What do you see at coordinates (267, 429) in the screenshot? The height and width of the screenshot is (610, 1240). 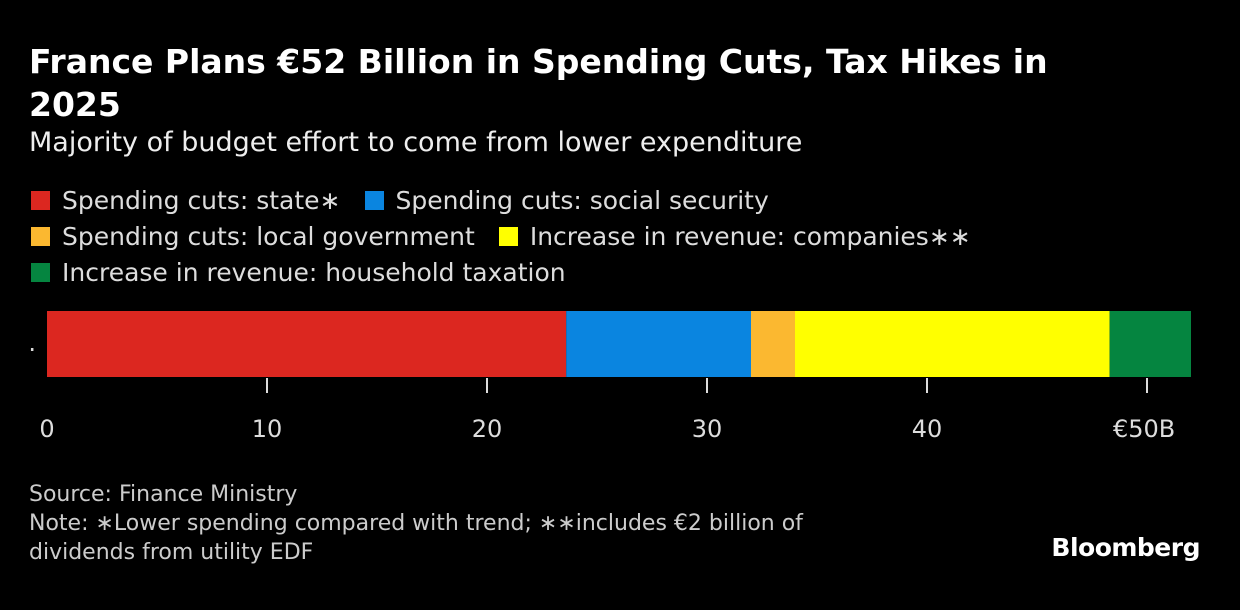 I see `x-tick-label: 10` at bounding box center [267, 429].